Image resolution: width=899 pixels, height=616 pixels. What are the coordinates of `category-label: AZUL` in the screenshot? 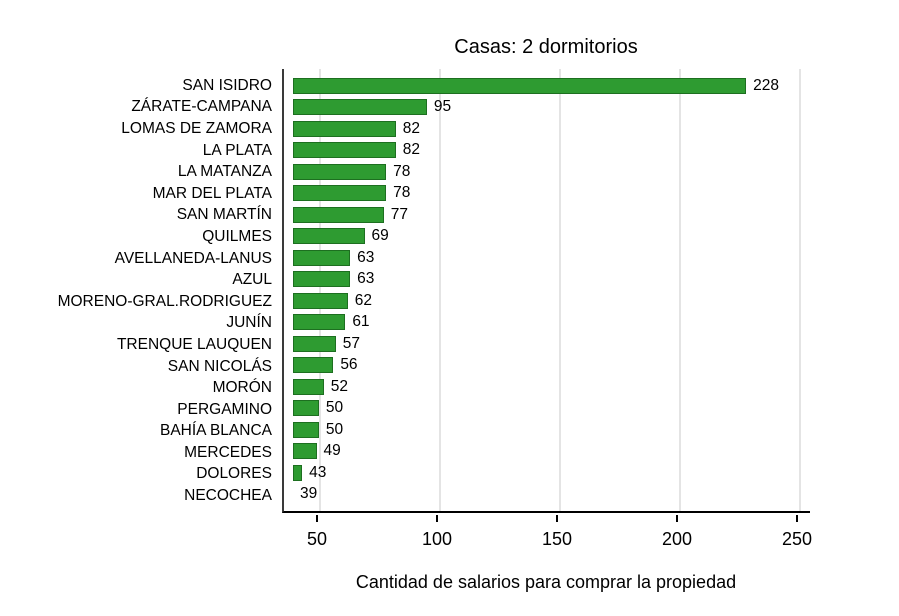 It's located at (252, 280).